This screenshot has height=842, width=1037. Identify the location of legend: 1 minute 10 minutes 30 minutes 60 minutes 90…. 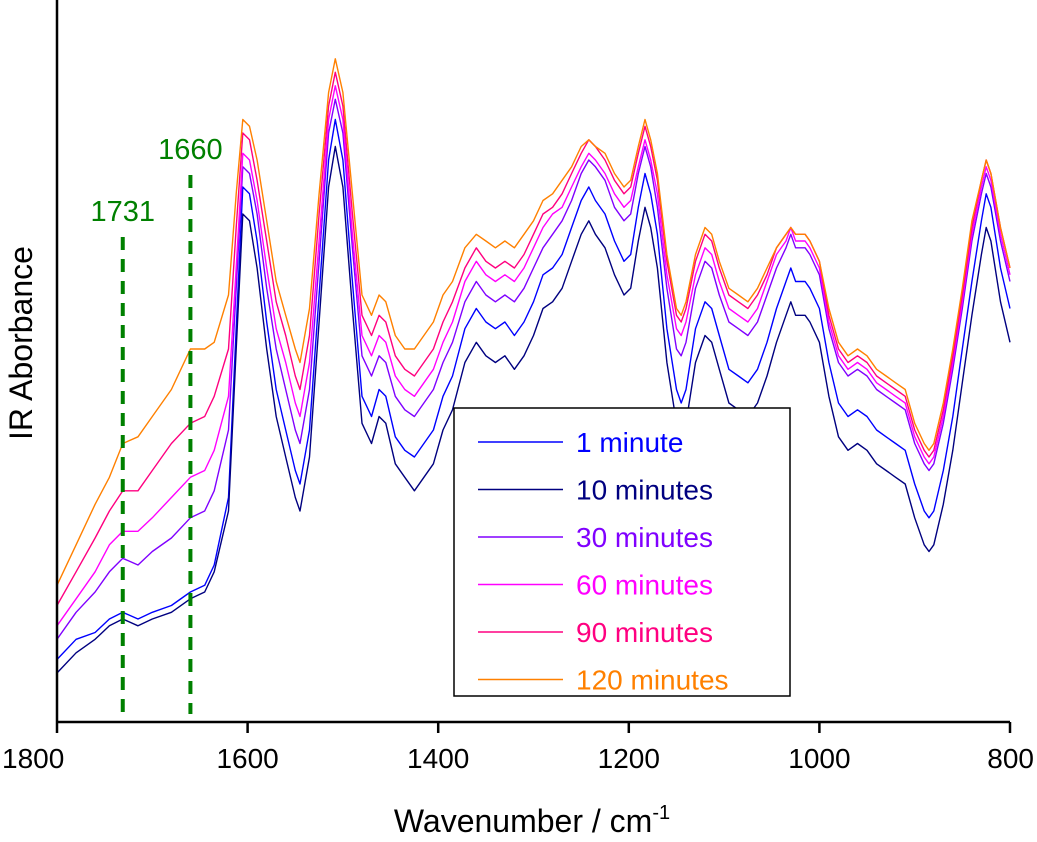
(622, 552).